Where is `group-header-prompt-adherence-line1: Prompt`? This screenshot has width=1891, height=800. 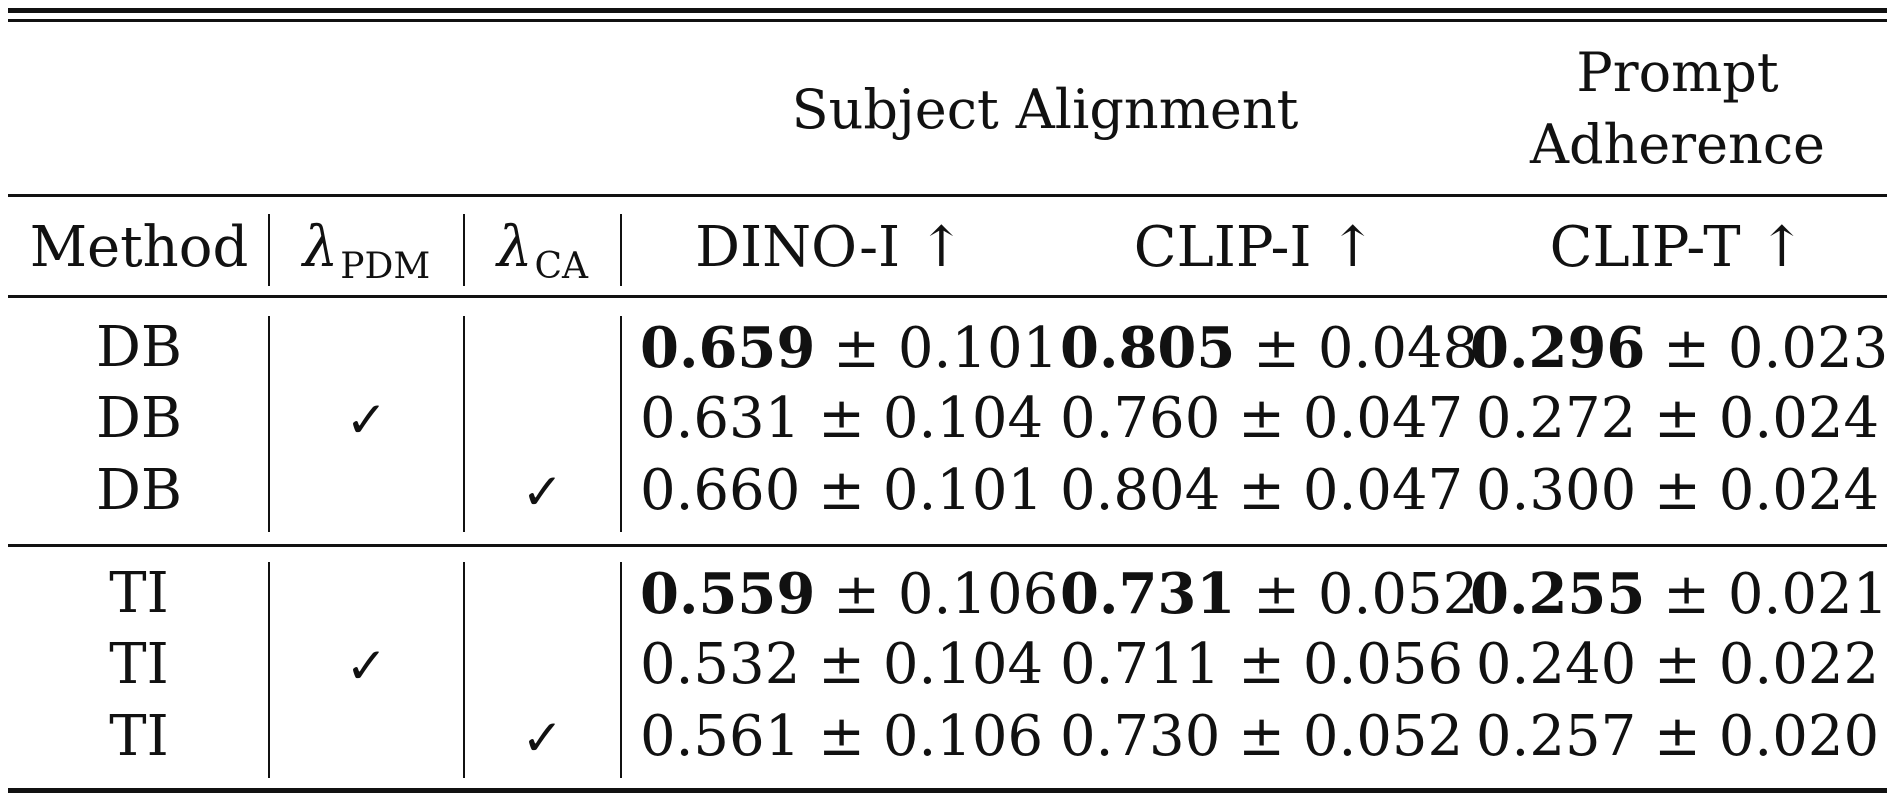 group-header-prompt-adherence-line1: Prompt is located at coordinates (1677, 72).